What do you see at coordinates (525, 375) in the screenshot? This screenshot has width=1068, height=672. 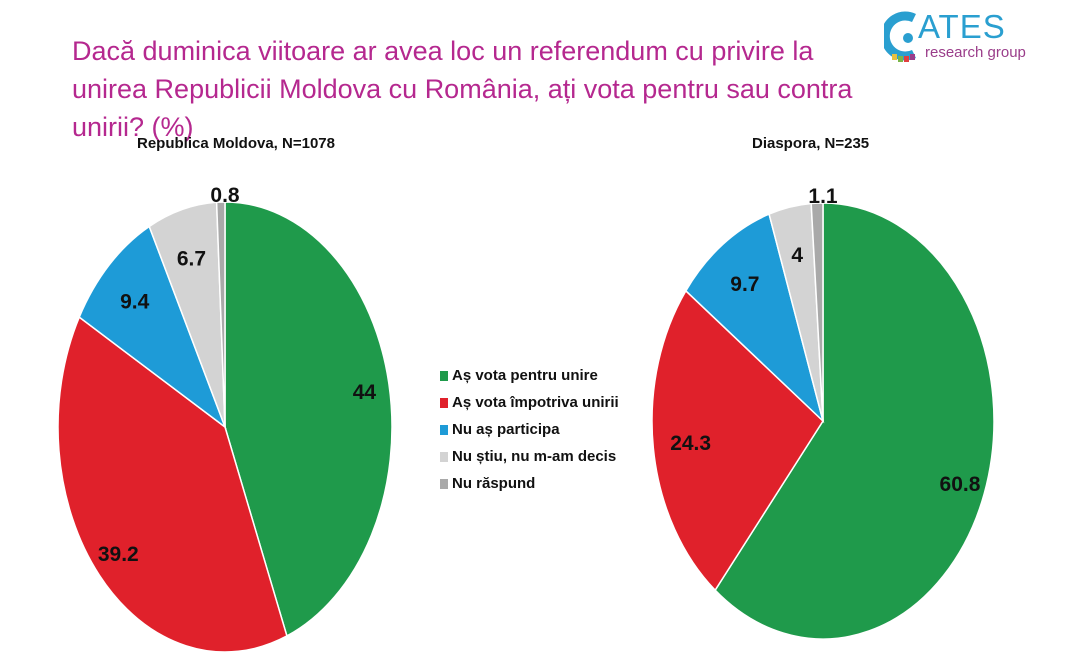 I see `legend-label: Aș vota pentru unire` at bounding box center [525, 375].